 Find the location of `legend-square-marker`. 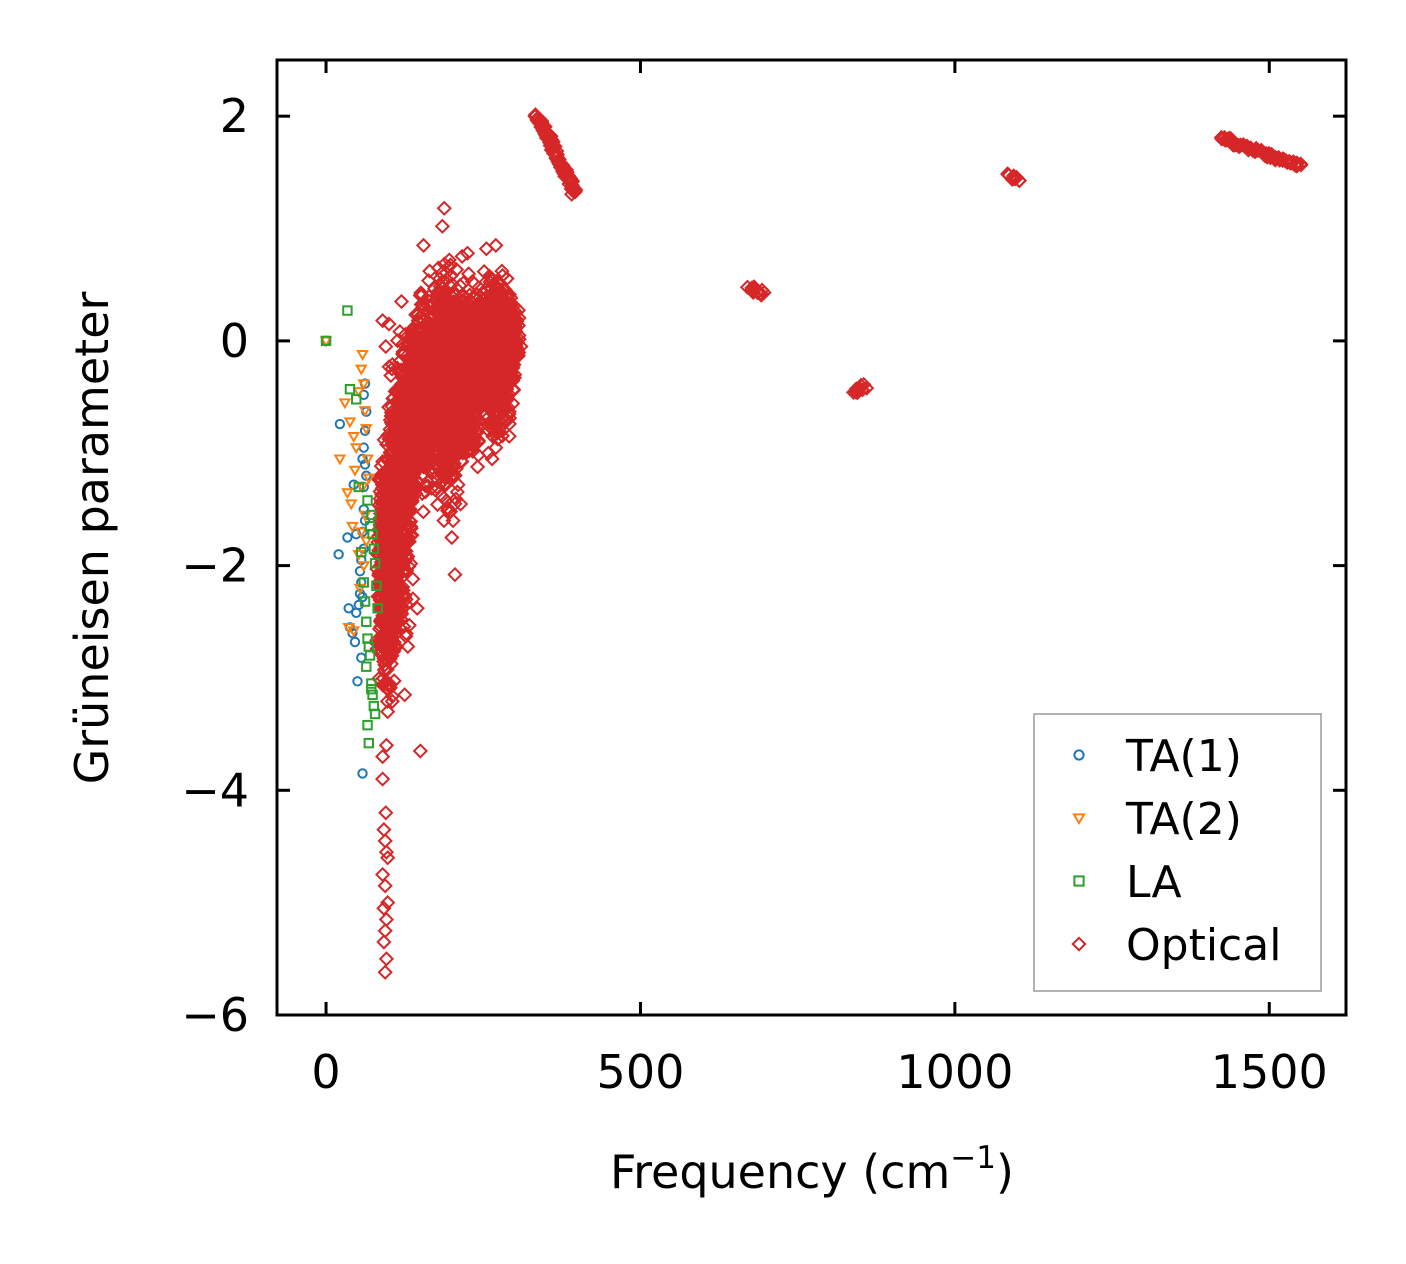

legend-square-marker is located at coordinates (1079, 881).